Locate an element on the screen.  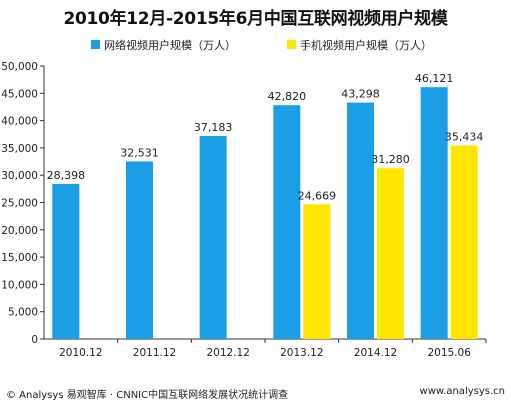
website-url: www.analysys.cn is located at coordinates (462, 391).